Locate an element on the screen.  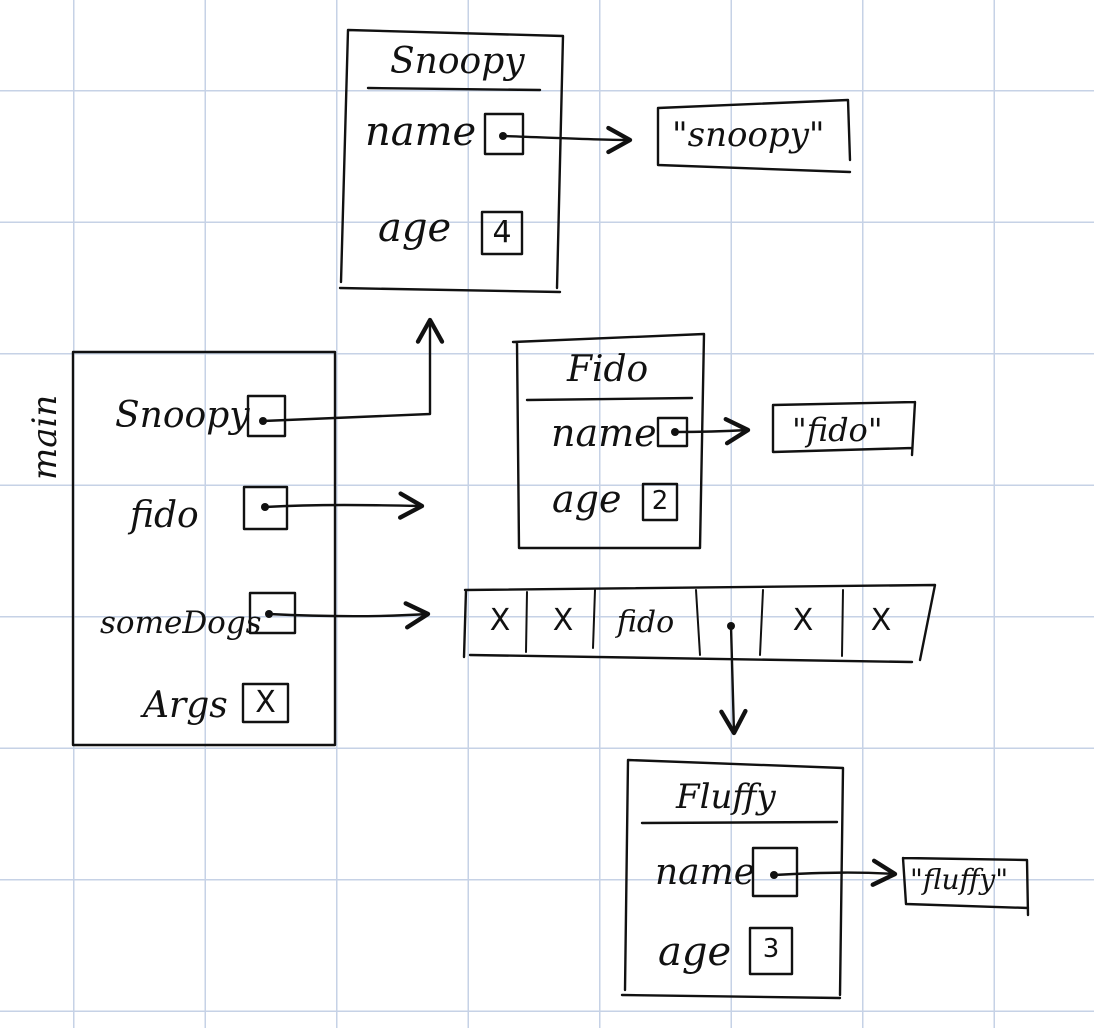
somedogs-pointer-arrow is located at coordinates (349, 615).